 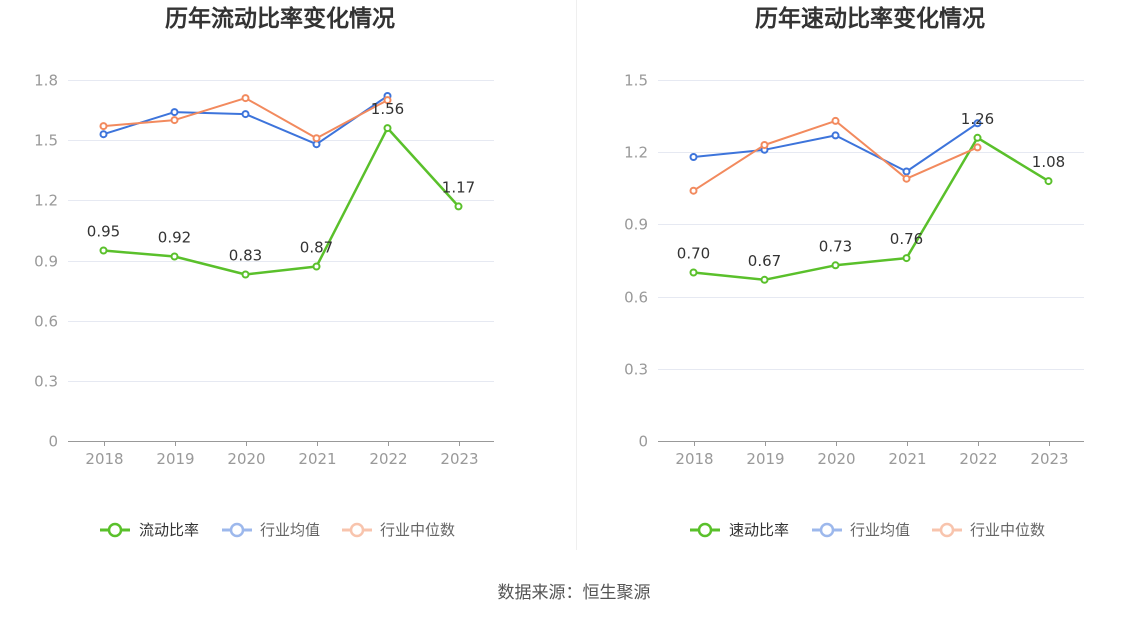 I want to click on current-ratio-line, so click(x=281, y=201).